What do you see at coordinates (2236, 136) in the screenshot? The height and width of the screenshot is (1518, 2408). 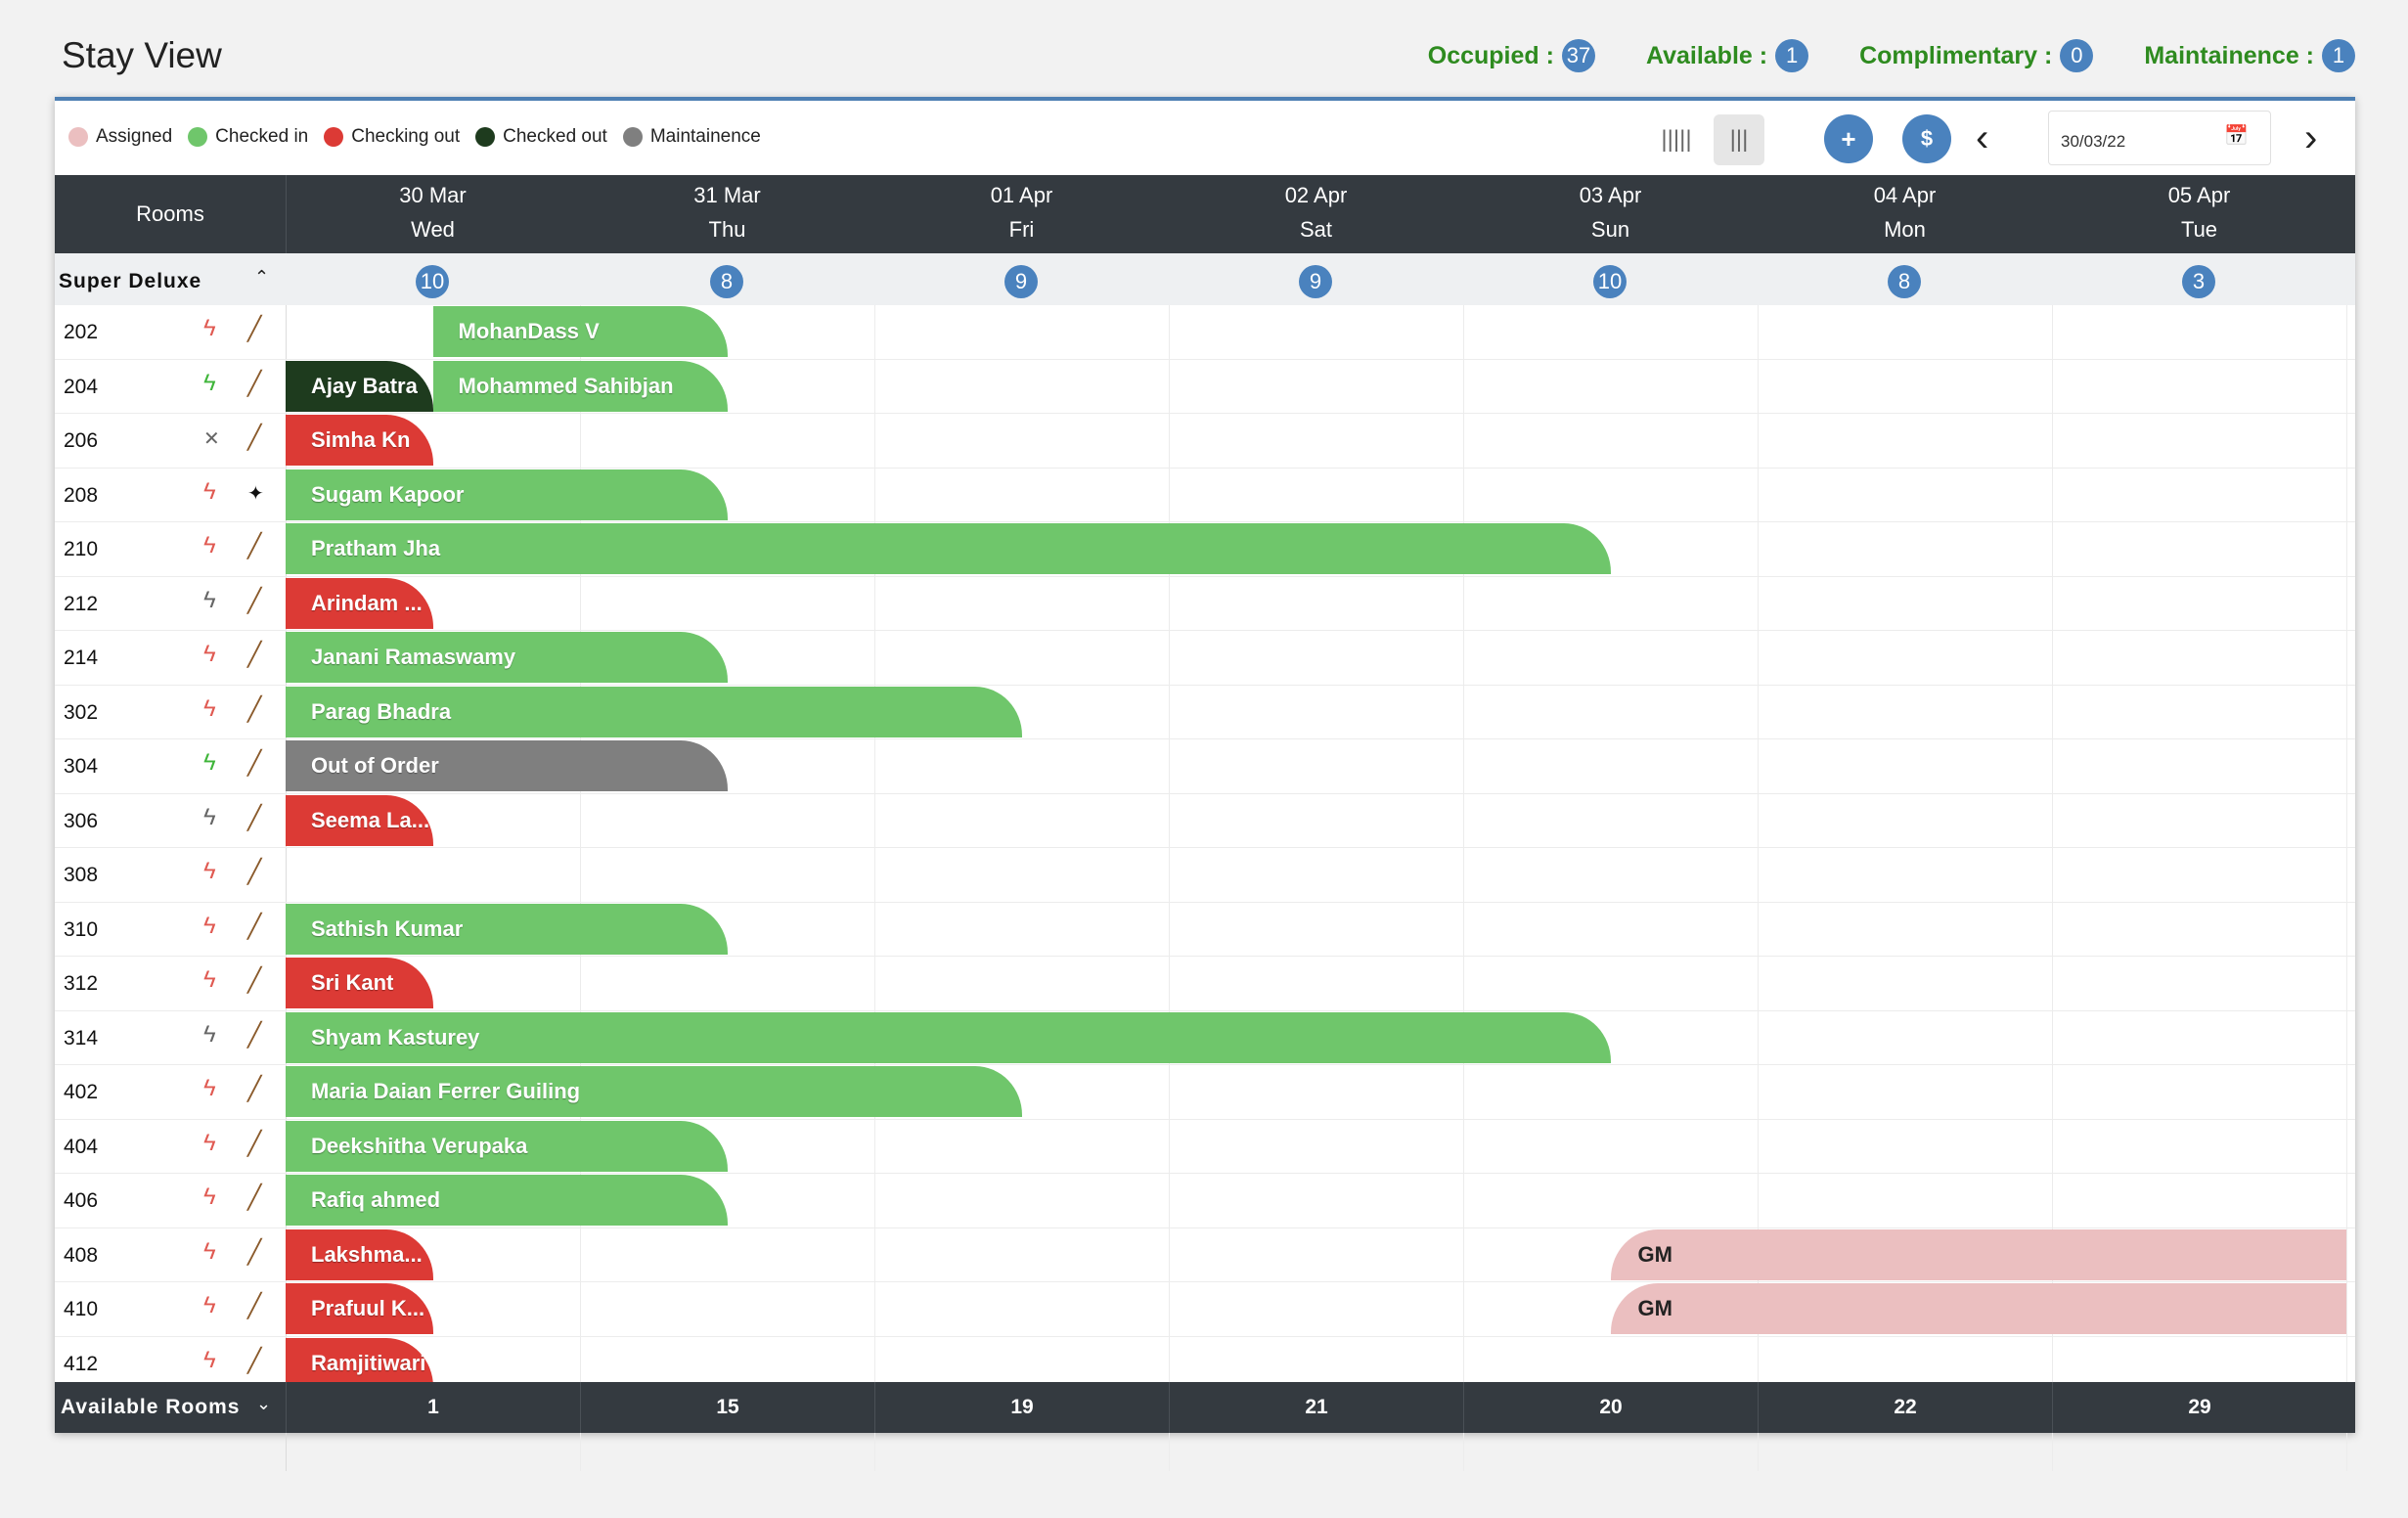 I see `calendar-icon: 📅` at bounding box center [2236, 136].